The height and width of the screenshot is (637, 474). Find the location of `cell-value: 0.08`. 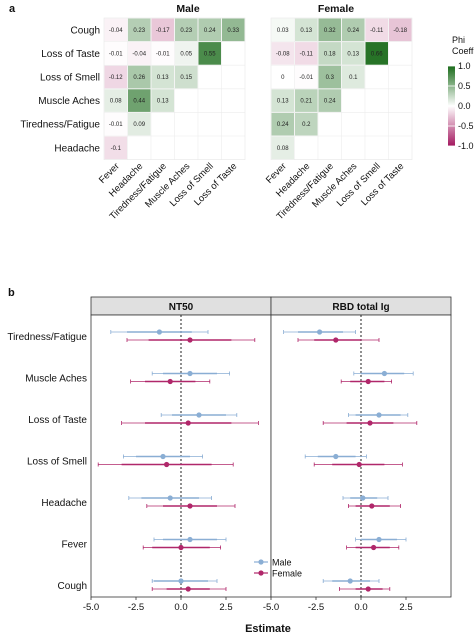

cell-value: 0.08 is located at coordinates (283, 149).